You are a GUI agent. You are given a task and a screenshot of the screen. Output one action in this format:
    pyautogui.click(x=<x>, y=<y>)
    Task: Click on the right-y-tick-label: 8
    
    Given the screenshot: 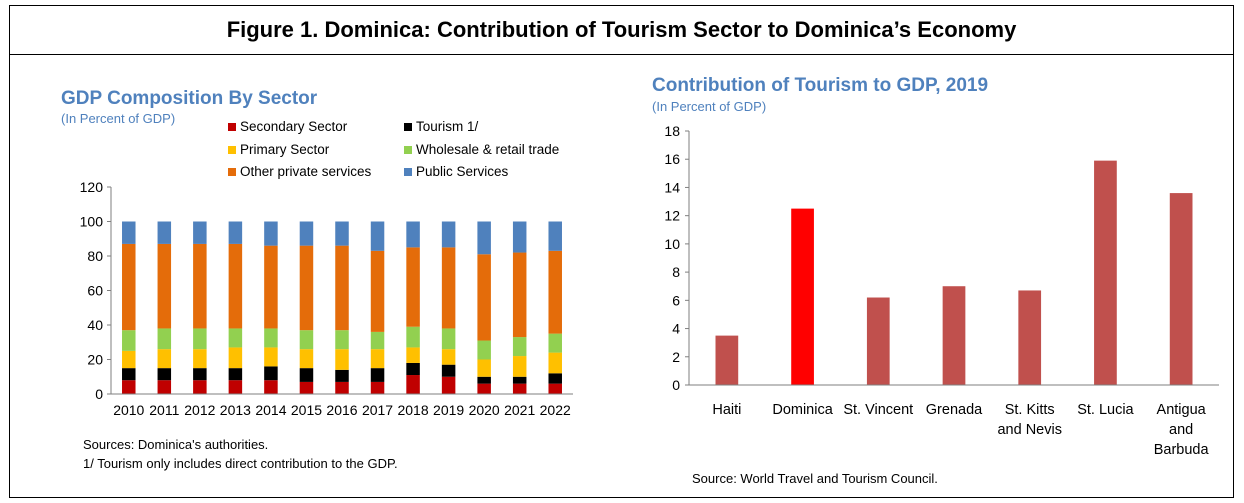 What is the action you would take?
    pyautogui.click(x=676, y=272)
    